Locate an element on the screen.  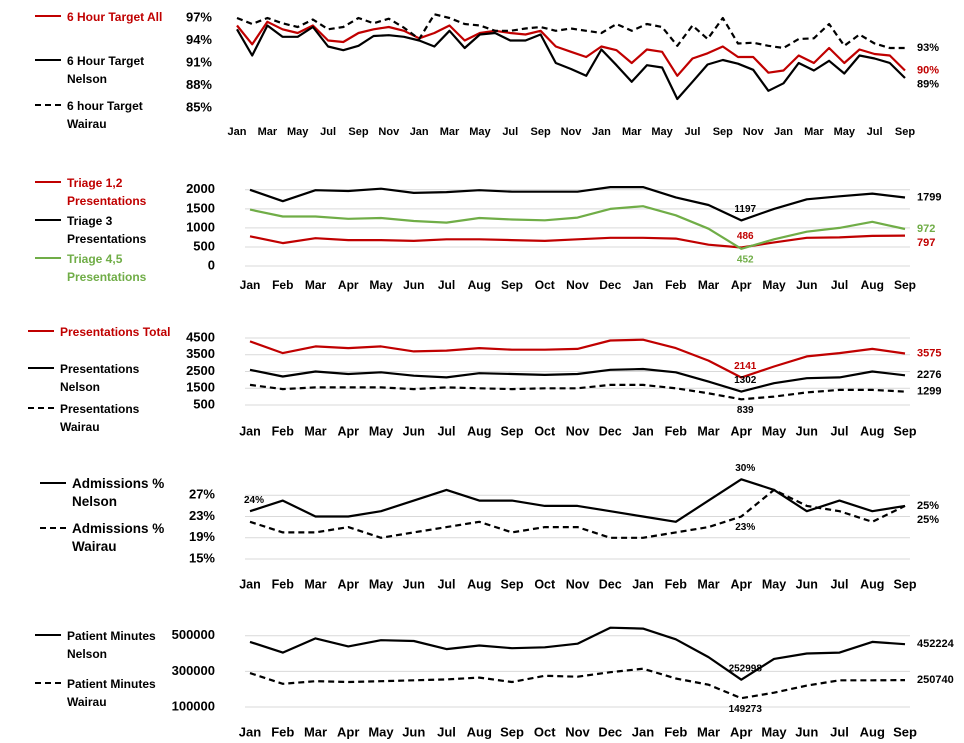
legend-label: 6 hour Target Wairau is located at coordinates (105, 115).